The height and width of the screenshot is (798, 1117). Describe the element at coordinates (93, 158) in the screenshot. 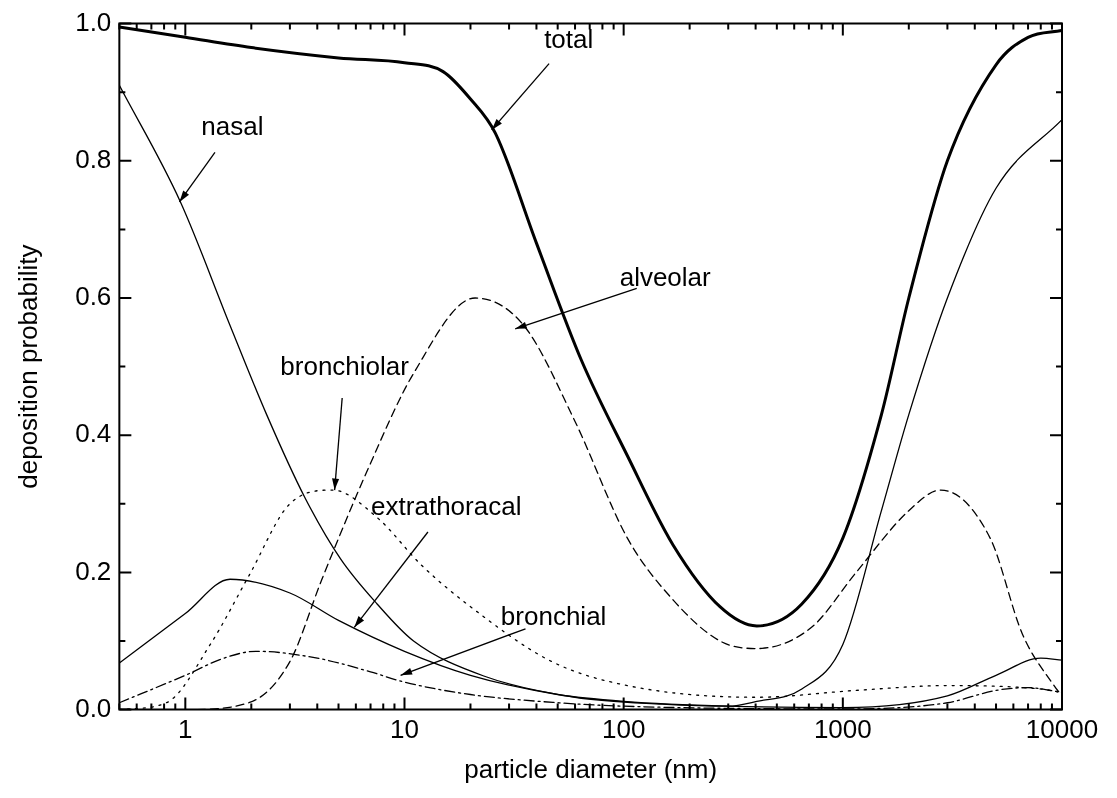

I see `y-tick-label: 0.8` at that location.